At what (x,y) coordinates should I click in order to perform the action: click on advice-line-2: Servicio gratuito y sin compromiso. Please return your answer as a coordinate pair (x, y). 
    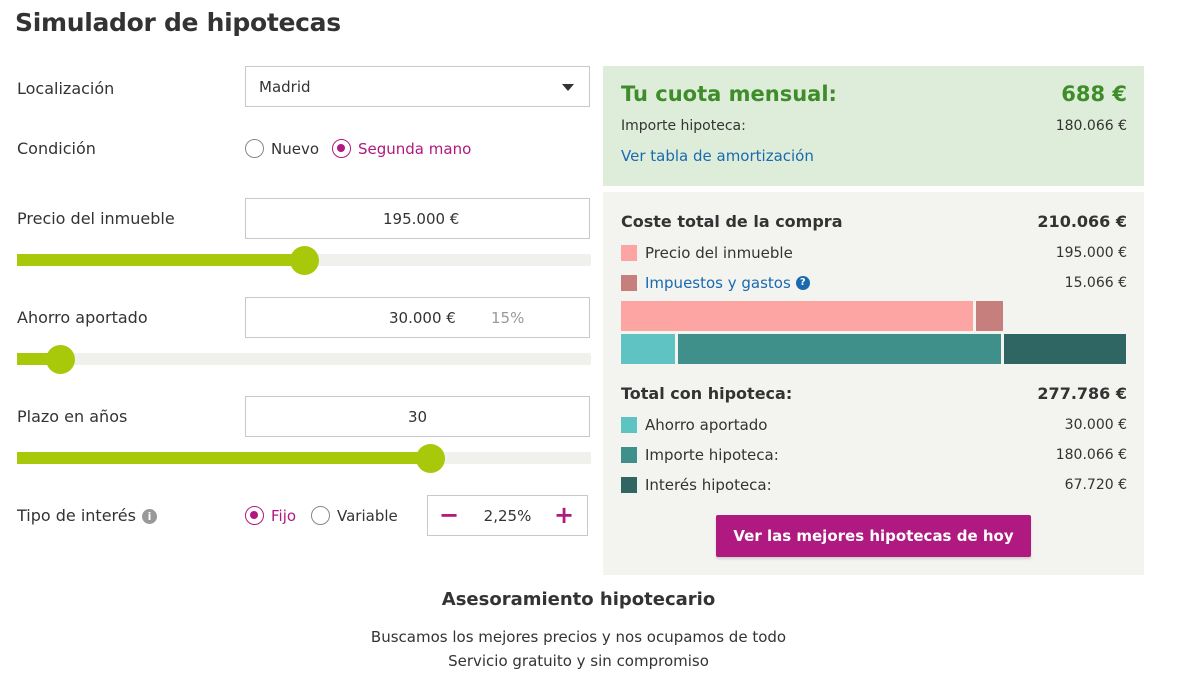
    Looking at the image, I should click on (578, 661).